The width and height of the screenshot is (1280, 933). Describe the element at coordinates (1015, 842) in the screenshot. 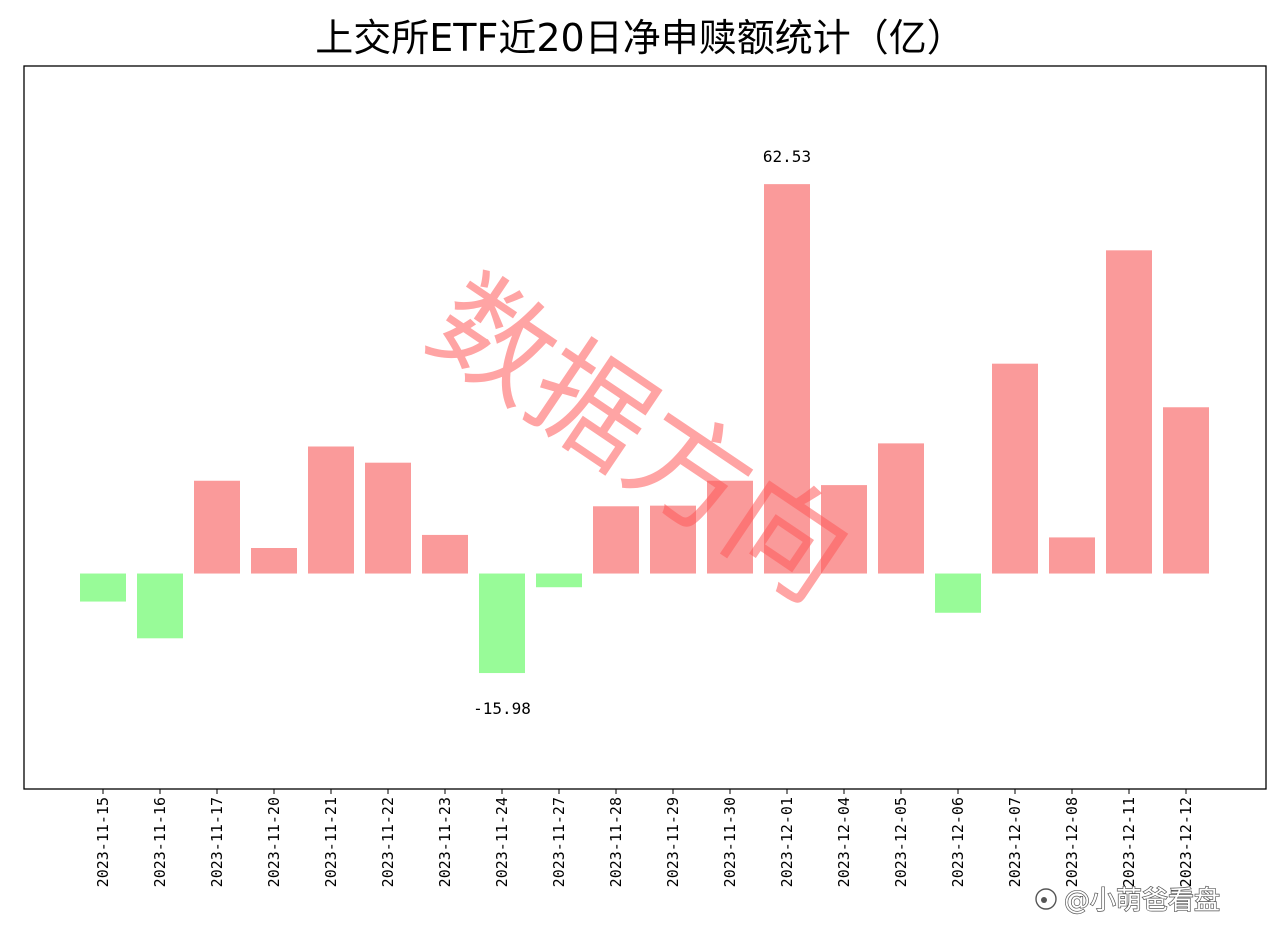

I see `x-tick-label: 2023-12-07` at that location.